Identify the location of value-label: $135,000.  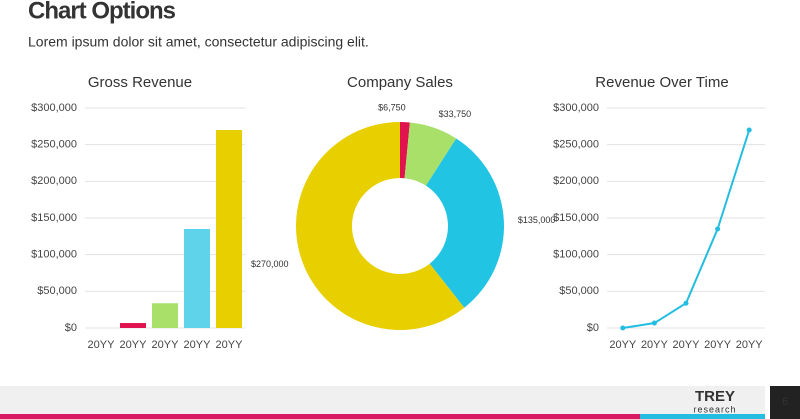
(537, 220).